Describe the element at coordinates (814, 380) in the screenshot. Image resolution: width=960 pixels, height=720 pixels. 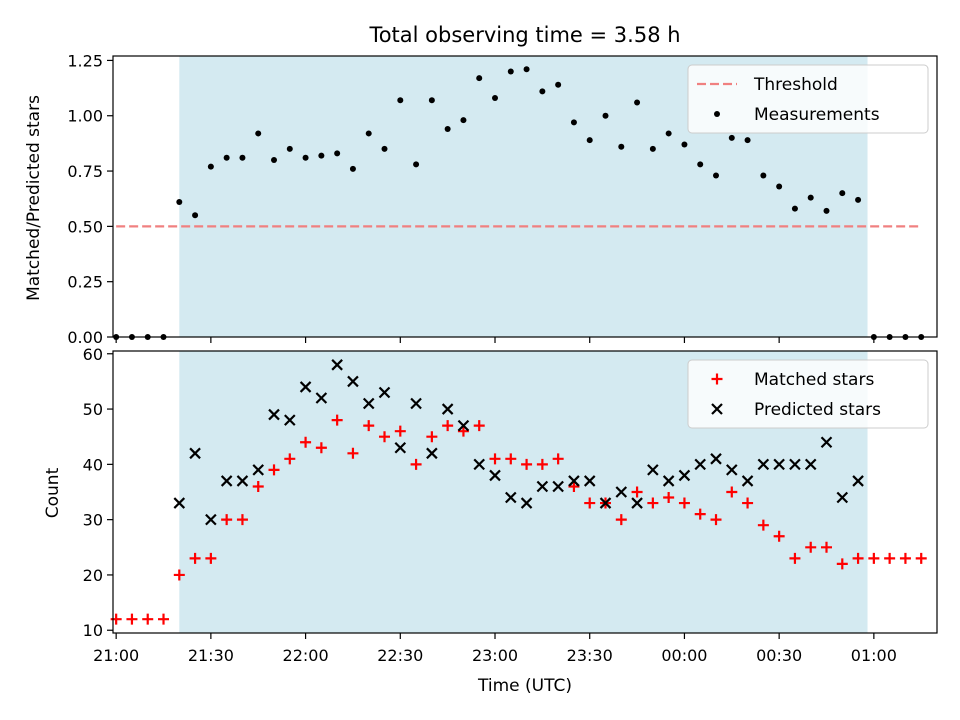
I see `legend-label: Matched stars` at that location.